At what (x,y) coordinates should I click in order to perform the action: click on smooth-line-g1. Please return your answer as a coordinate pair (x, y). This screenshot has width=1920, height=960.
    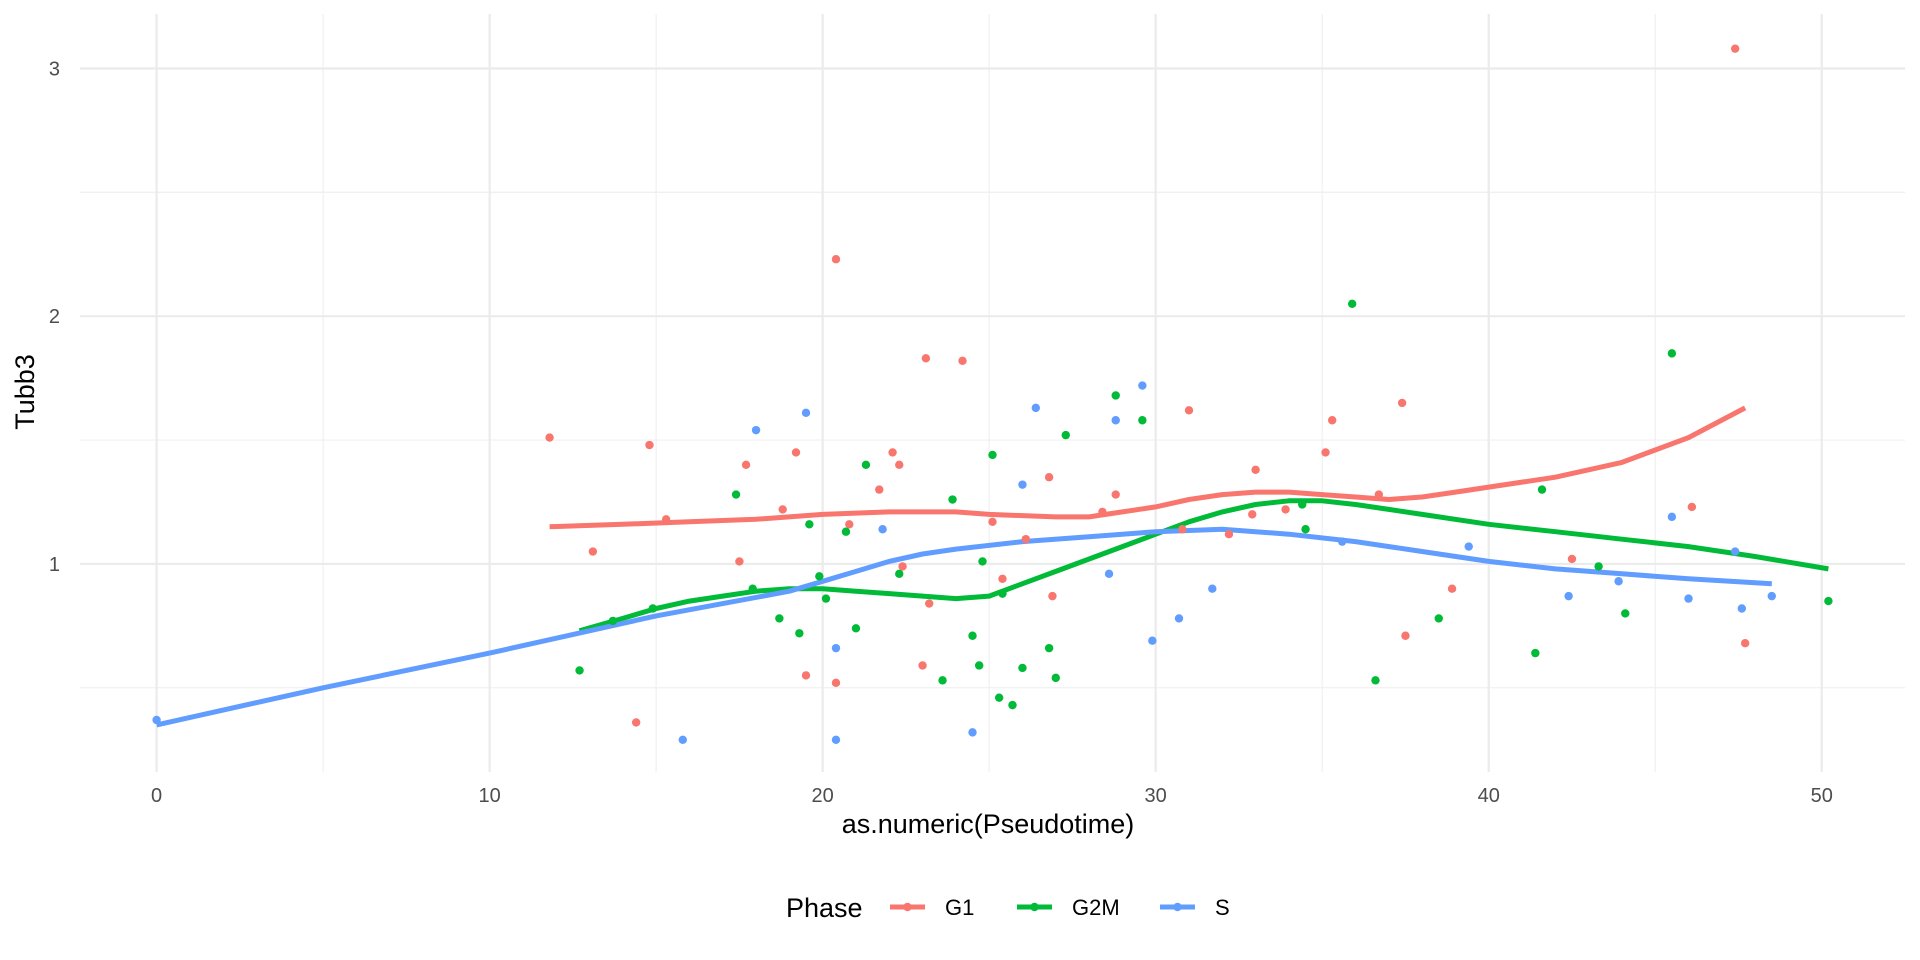
    Looking at the image, I should click on (1148, 467).